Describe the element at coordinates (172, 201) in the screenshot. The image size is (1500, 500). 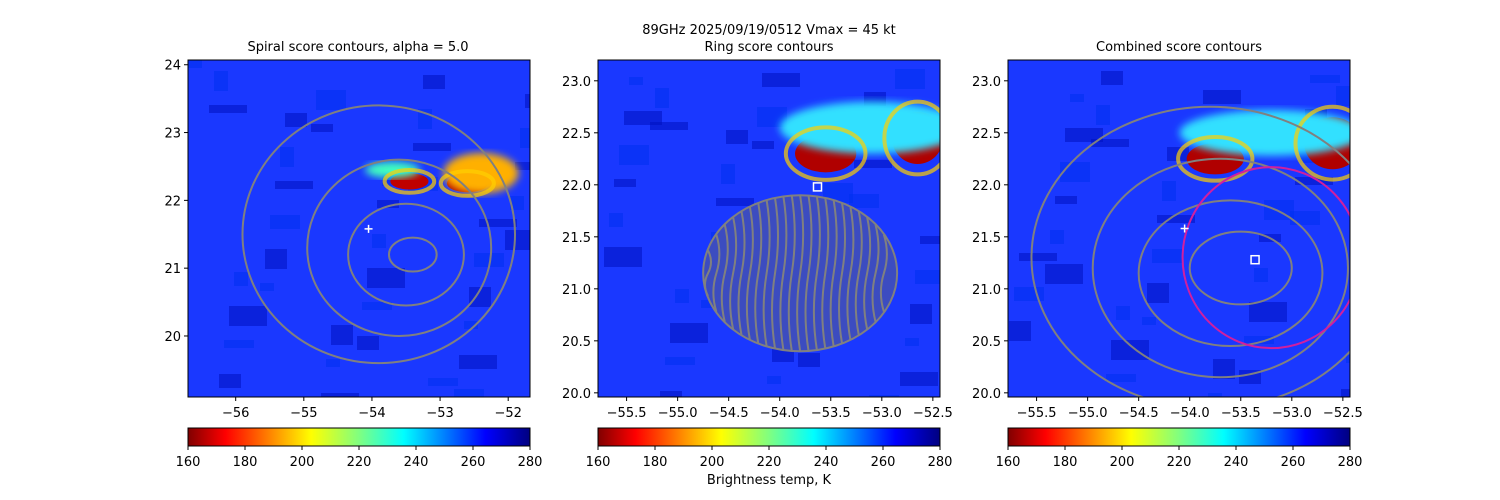
I see `y-tick-label: 22` at that location.